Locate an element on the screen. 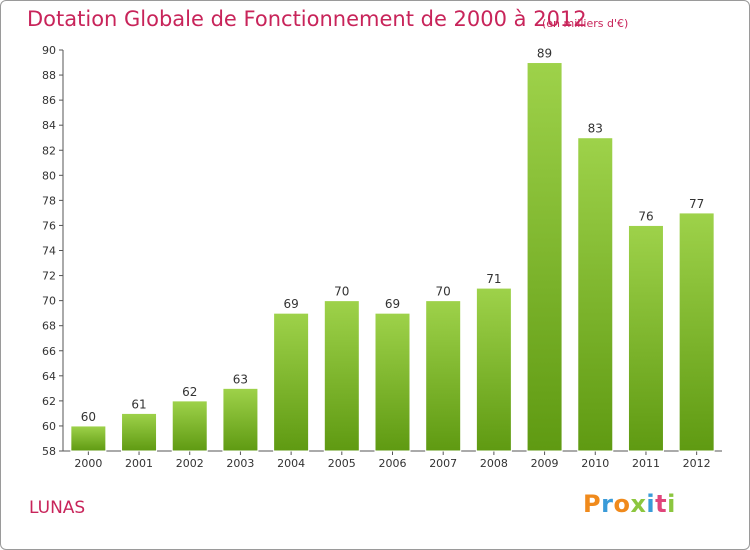  x-tick-label: 2002 is located at coordinates (190, 463).